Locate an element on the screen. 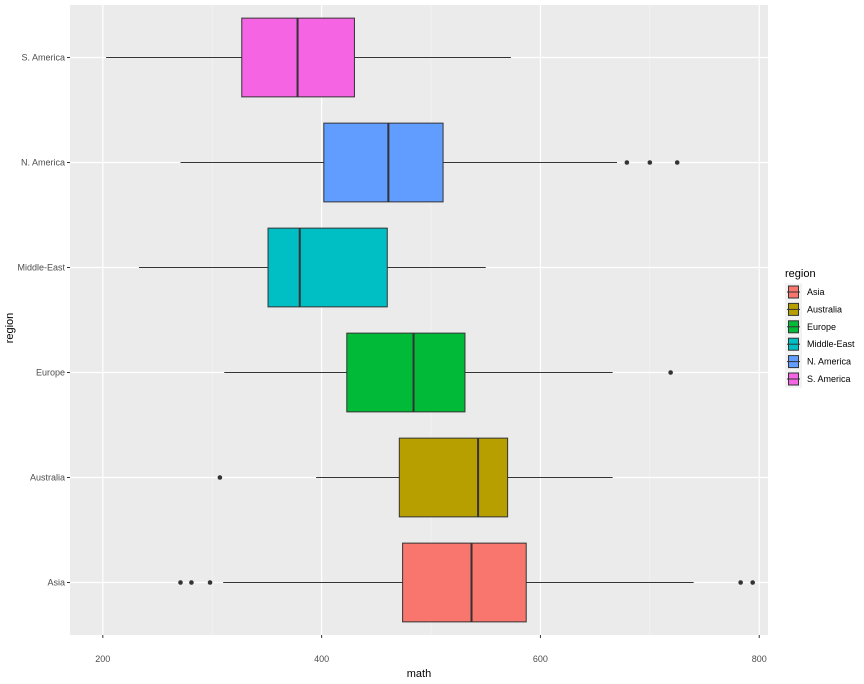  x-axis: 200 400 600 800 is located at coordinates (431, 649).